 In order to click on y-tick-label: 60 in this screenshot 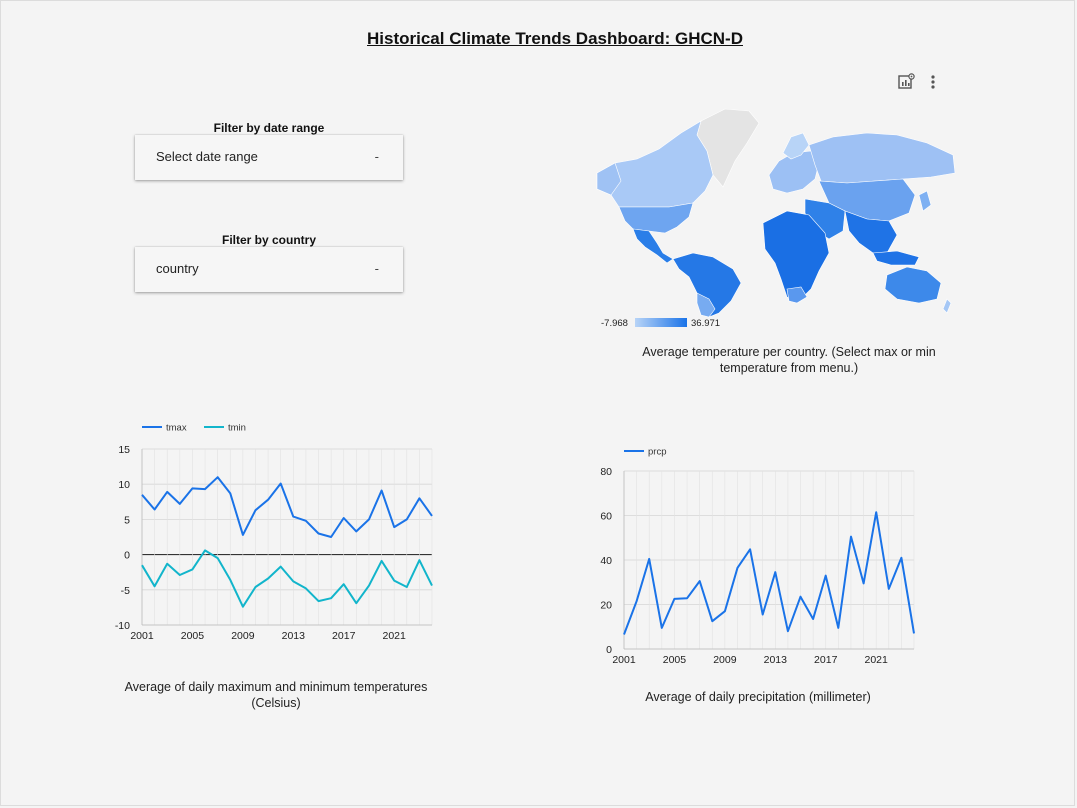, I will do `click(606, 517)`.